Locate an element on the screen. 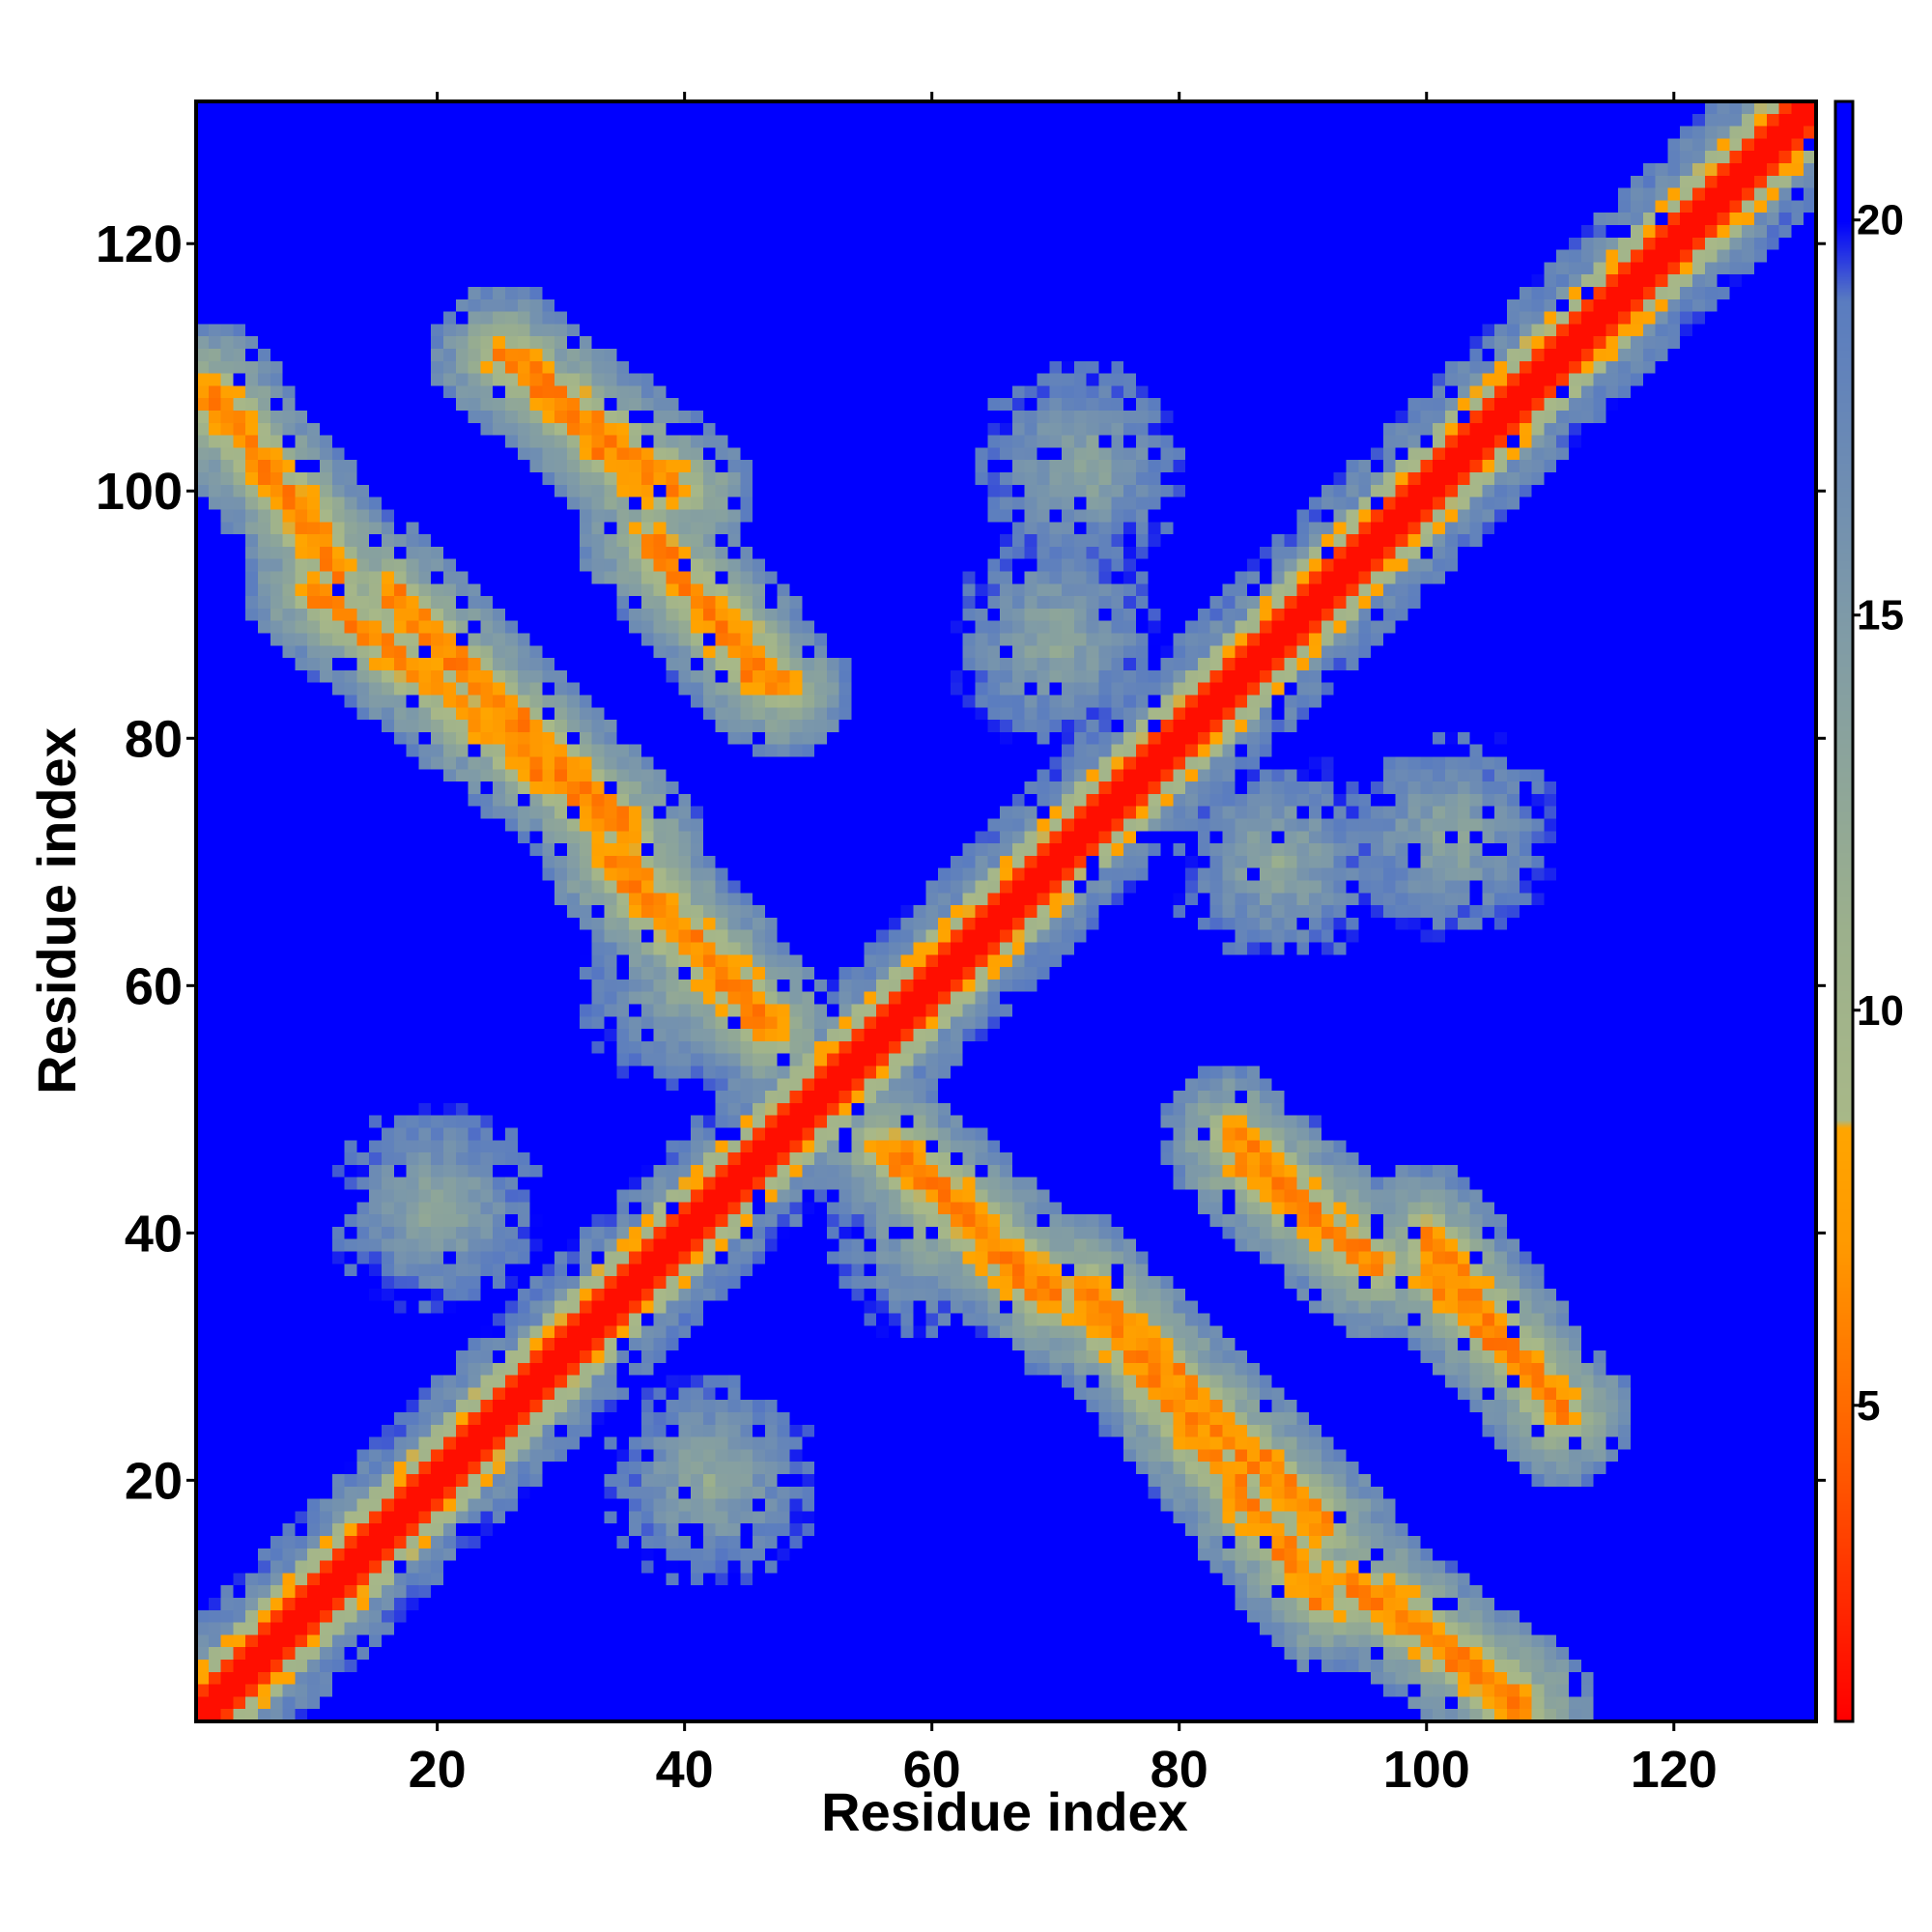 This screenshot has height=1932, width=1932. x-tick-label: 100 is located at coordinates (1426, 1770).